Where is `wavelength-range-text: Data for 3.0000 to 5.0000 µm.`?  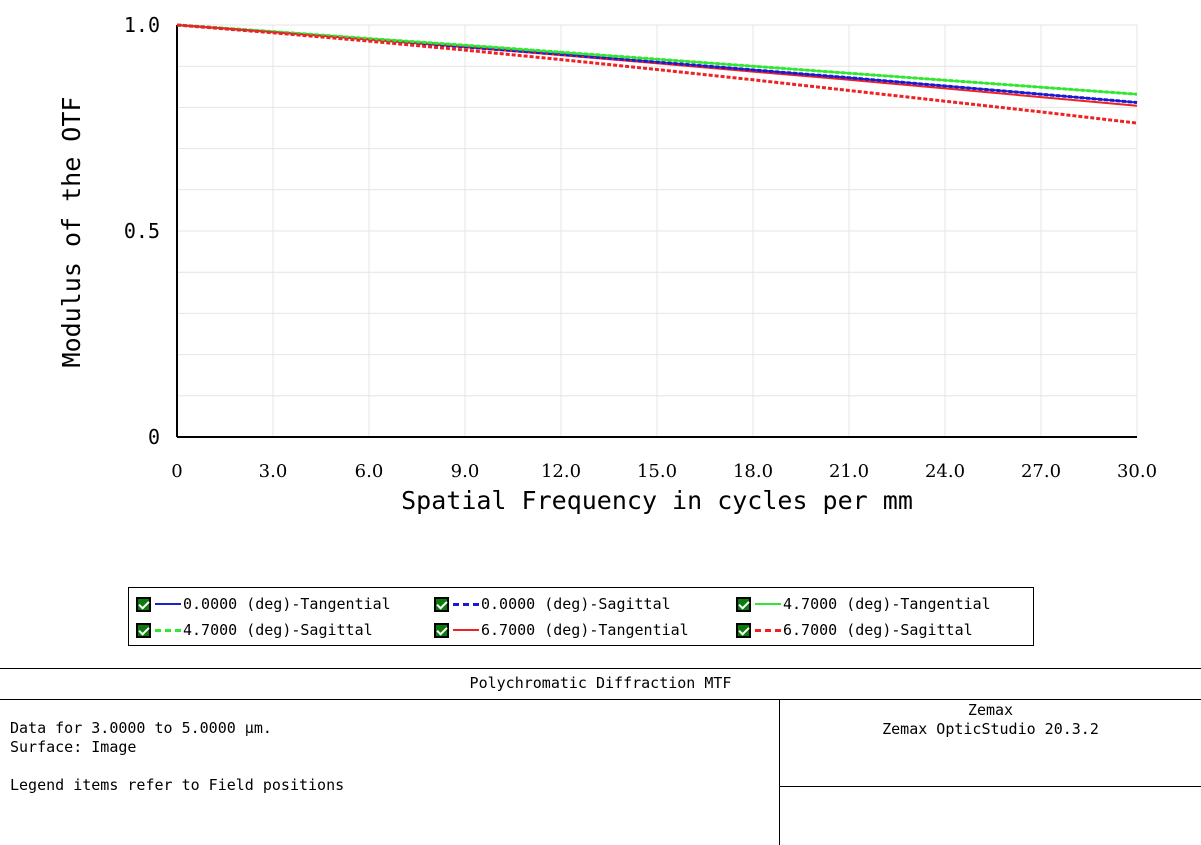 wavelength-range-text: Data for 3.0000 to 5.0000 µm. is located at coordinates (141, 728).